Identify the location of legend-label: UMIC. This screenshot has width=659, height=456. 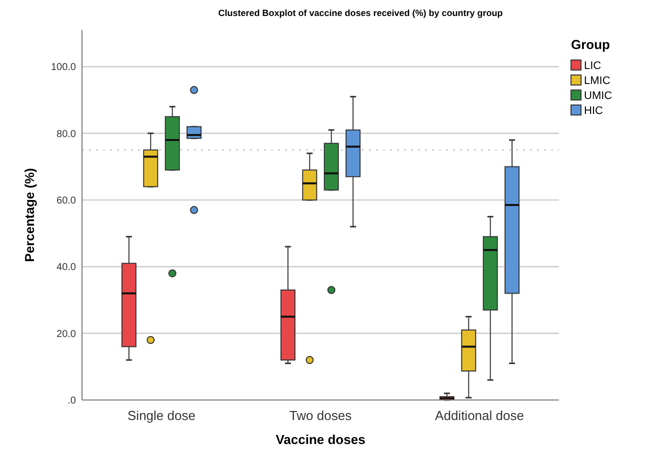
(598, 96).